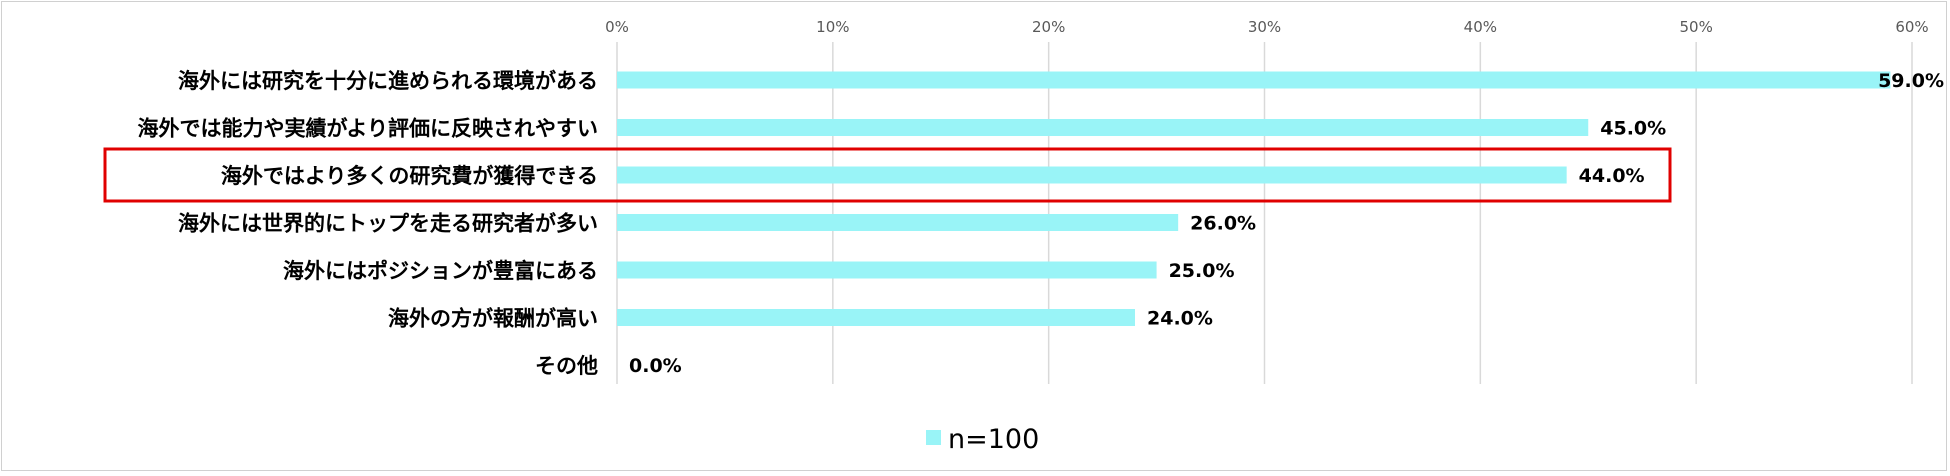 This screenshot has height=476, width=1950. I want to click on category-label: 海外では能力や実績がより評価に反映されやすい, so click(367, 129).